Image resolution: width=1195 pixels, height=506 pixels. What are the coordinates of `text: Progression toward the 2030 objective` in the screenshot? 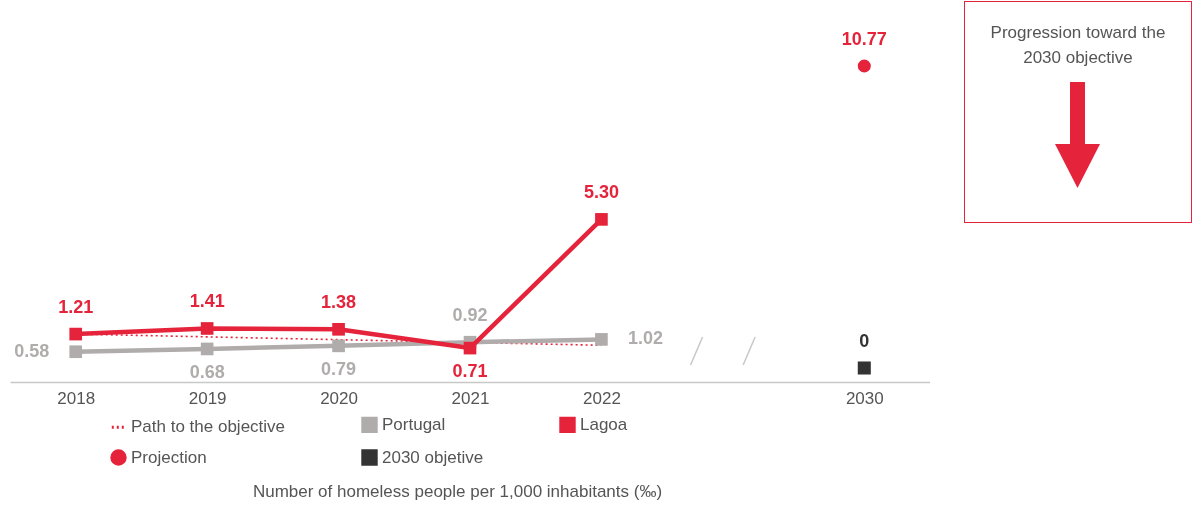 It's located at (1078, 45).